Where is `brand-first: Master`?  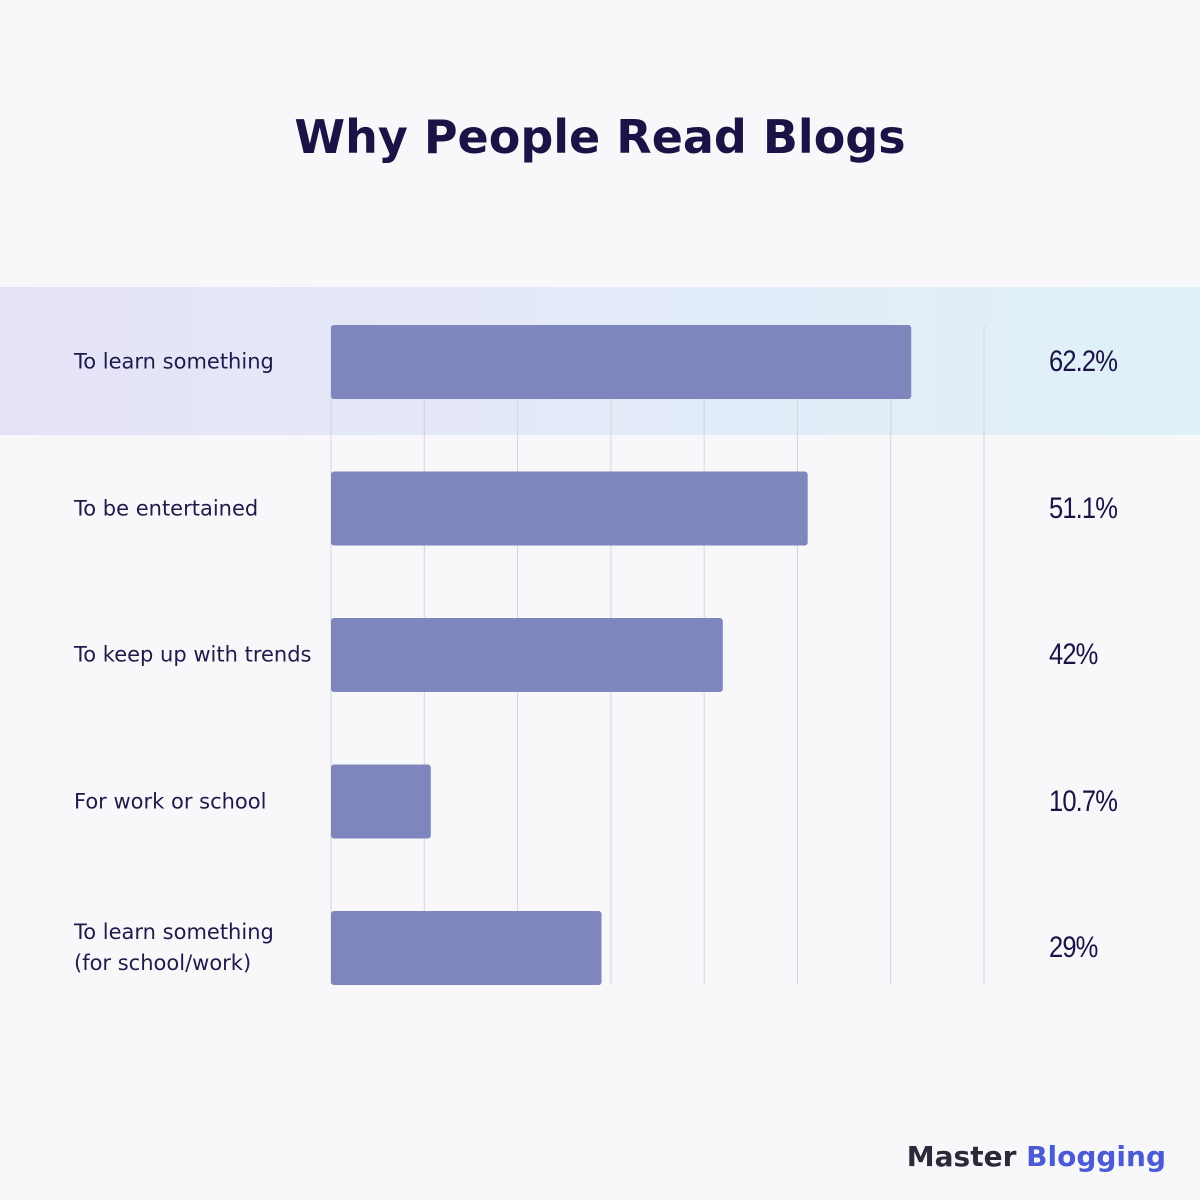 brand-first: Master is located at coordinates (961, 1156).